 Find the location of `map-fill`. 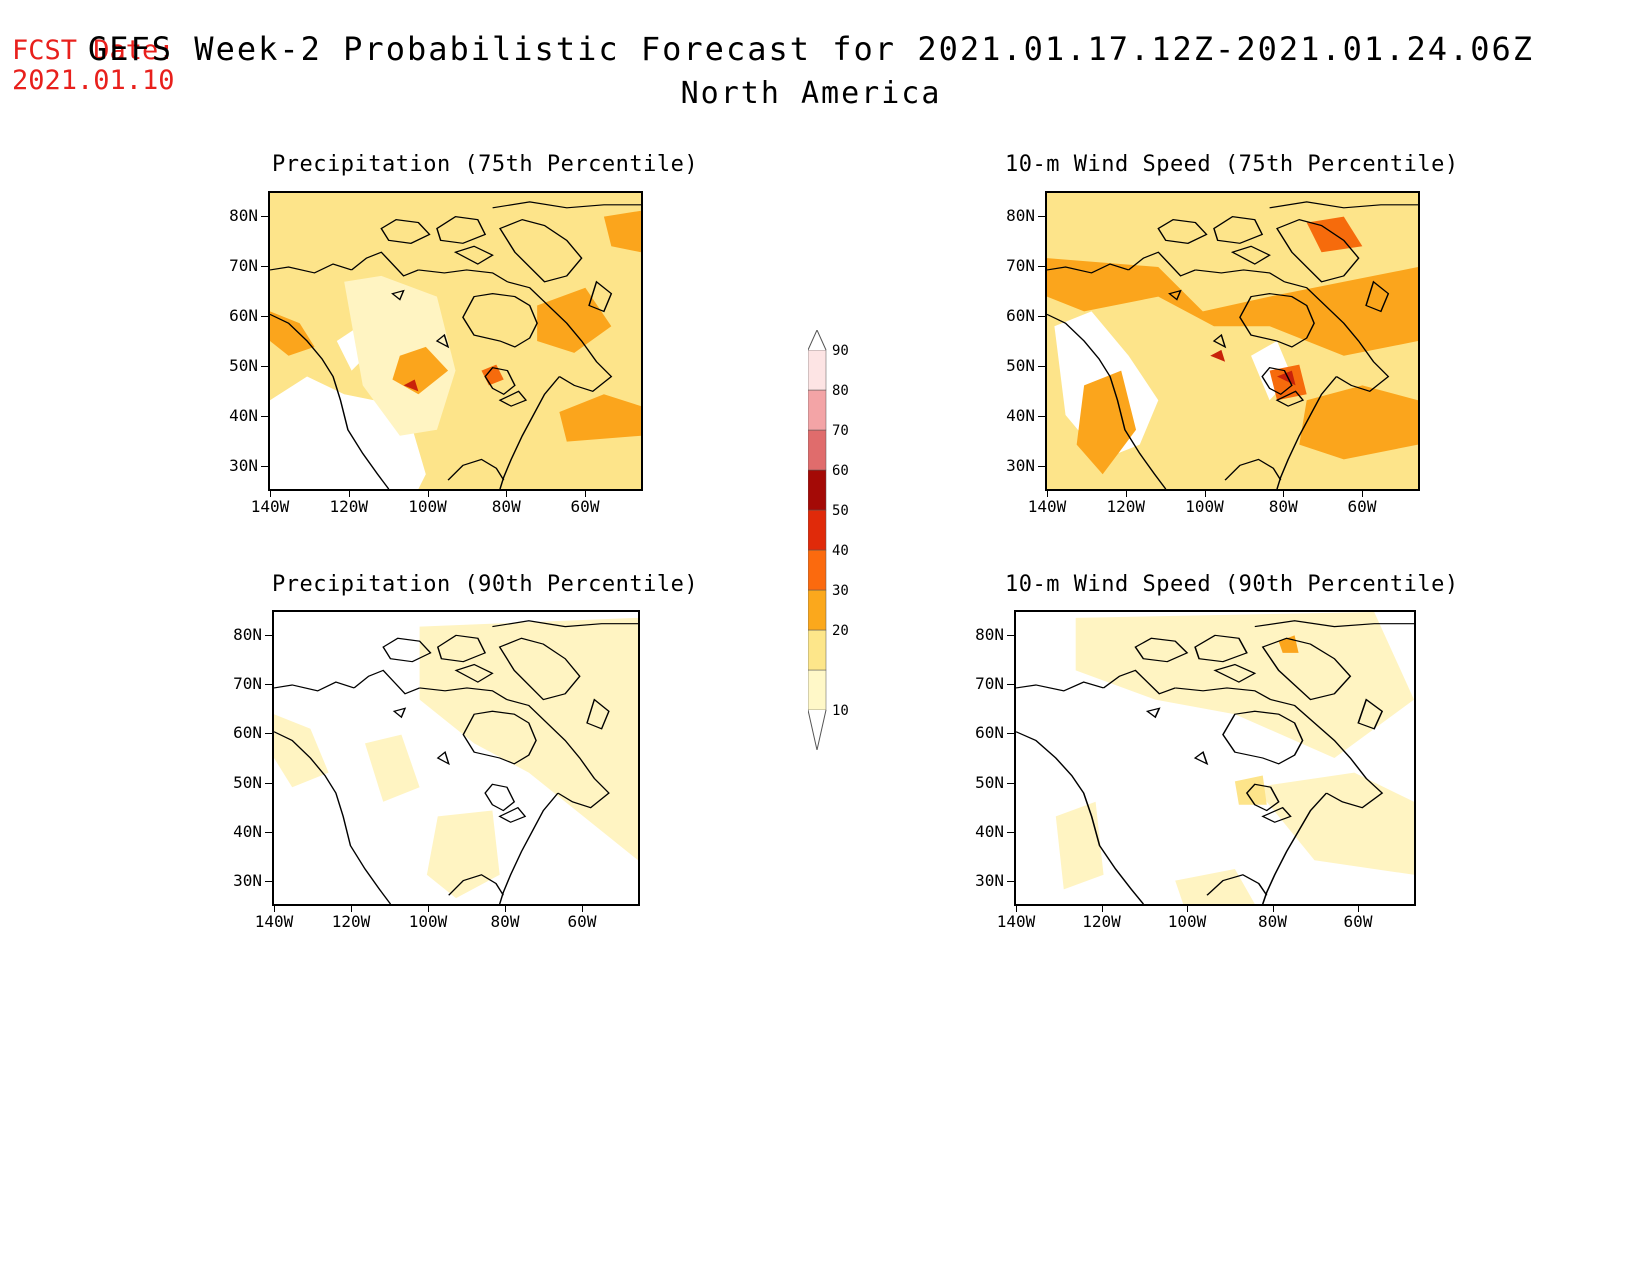

map-fill is located at coordinates (455, 341).